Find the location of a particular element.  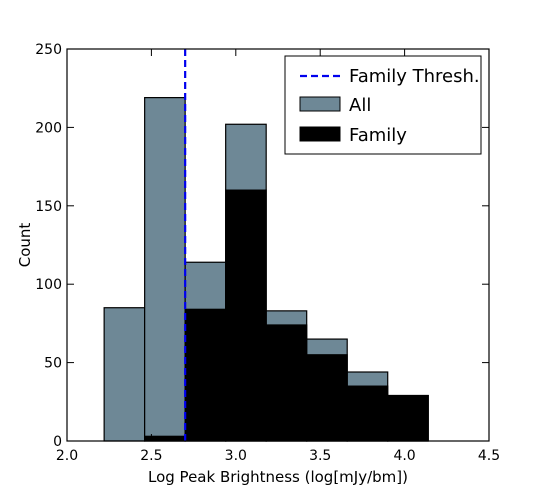

legend: Family Thresh. All Family is located at coordinates (383, 105).